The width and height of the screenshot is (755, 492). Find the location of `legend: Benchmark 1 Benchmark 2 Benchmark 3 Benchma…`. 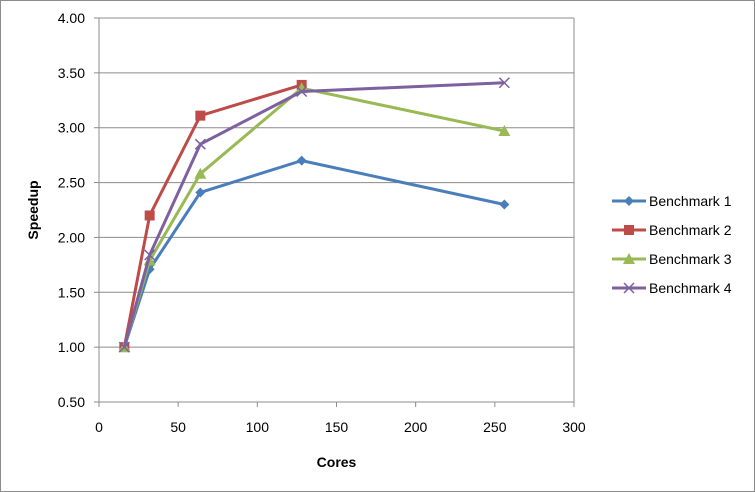

legend: Benchmark 1 Benchmark 2 Benchmark 3 Benchma… is located at coordinates (672, 244).